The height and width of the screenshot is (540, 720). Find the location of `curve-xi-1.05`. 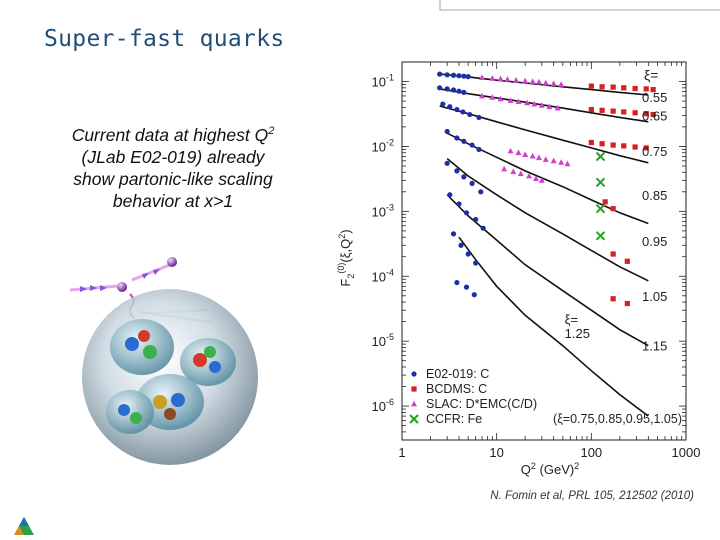

curve-xi-1.05 is located at coordinates (547, 270).